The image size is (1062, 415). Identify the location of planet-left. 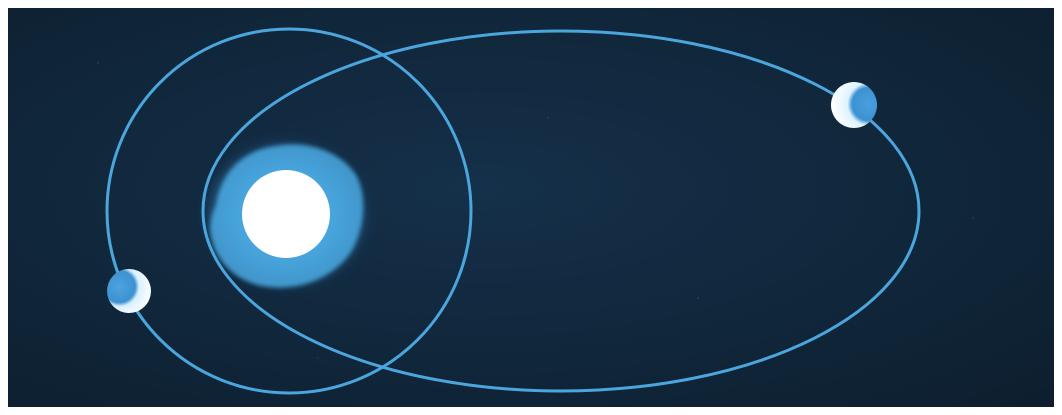
(129, 291).